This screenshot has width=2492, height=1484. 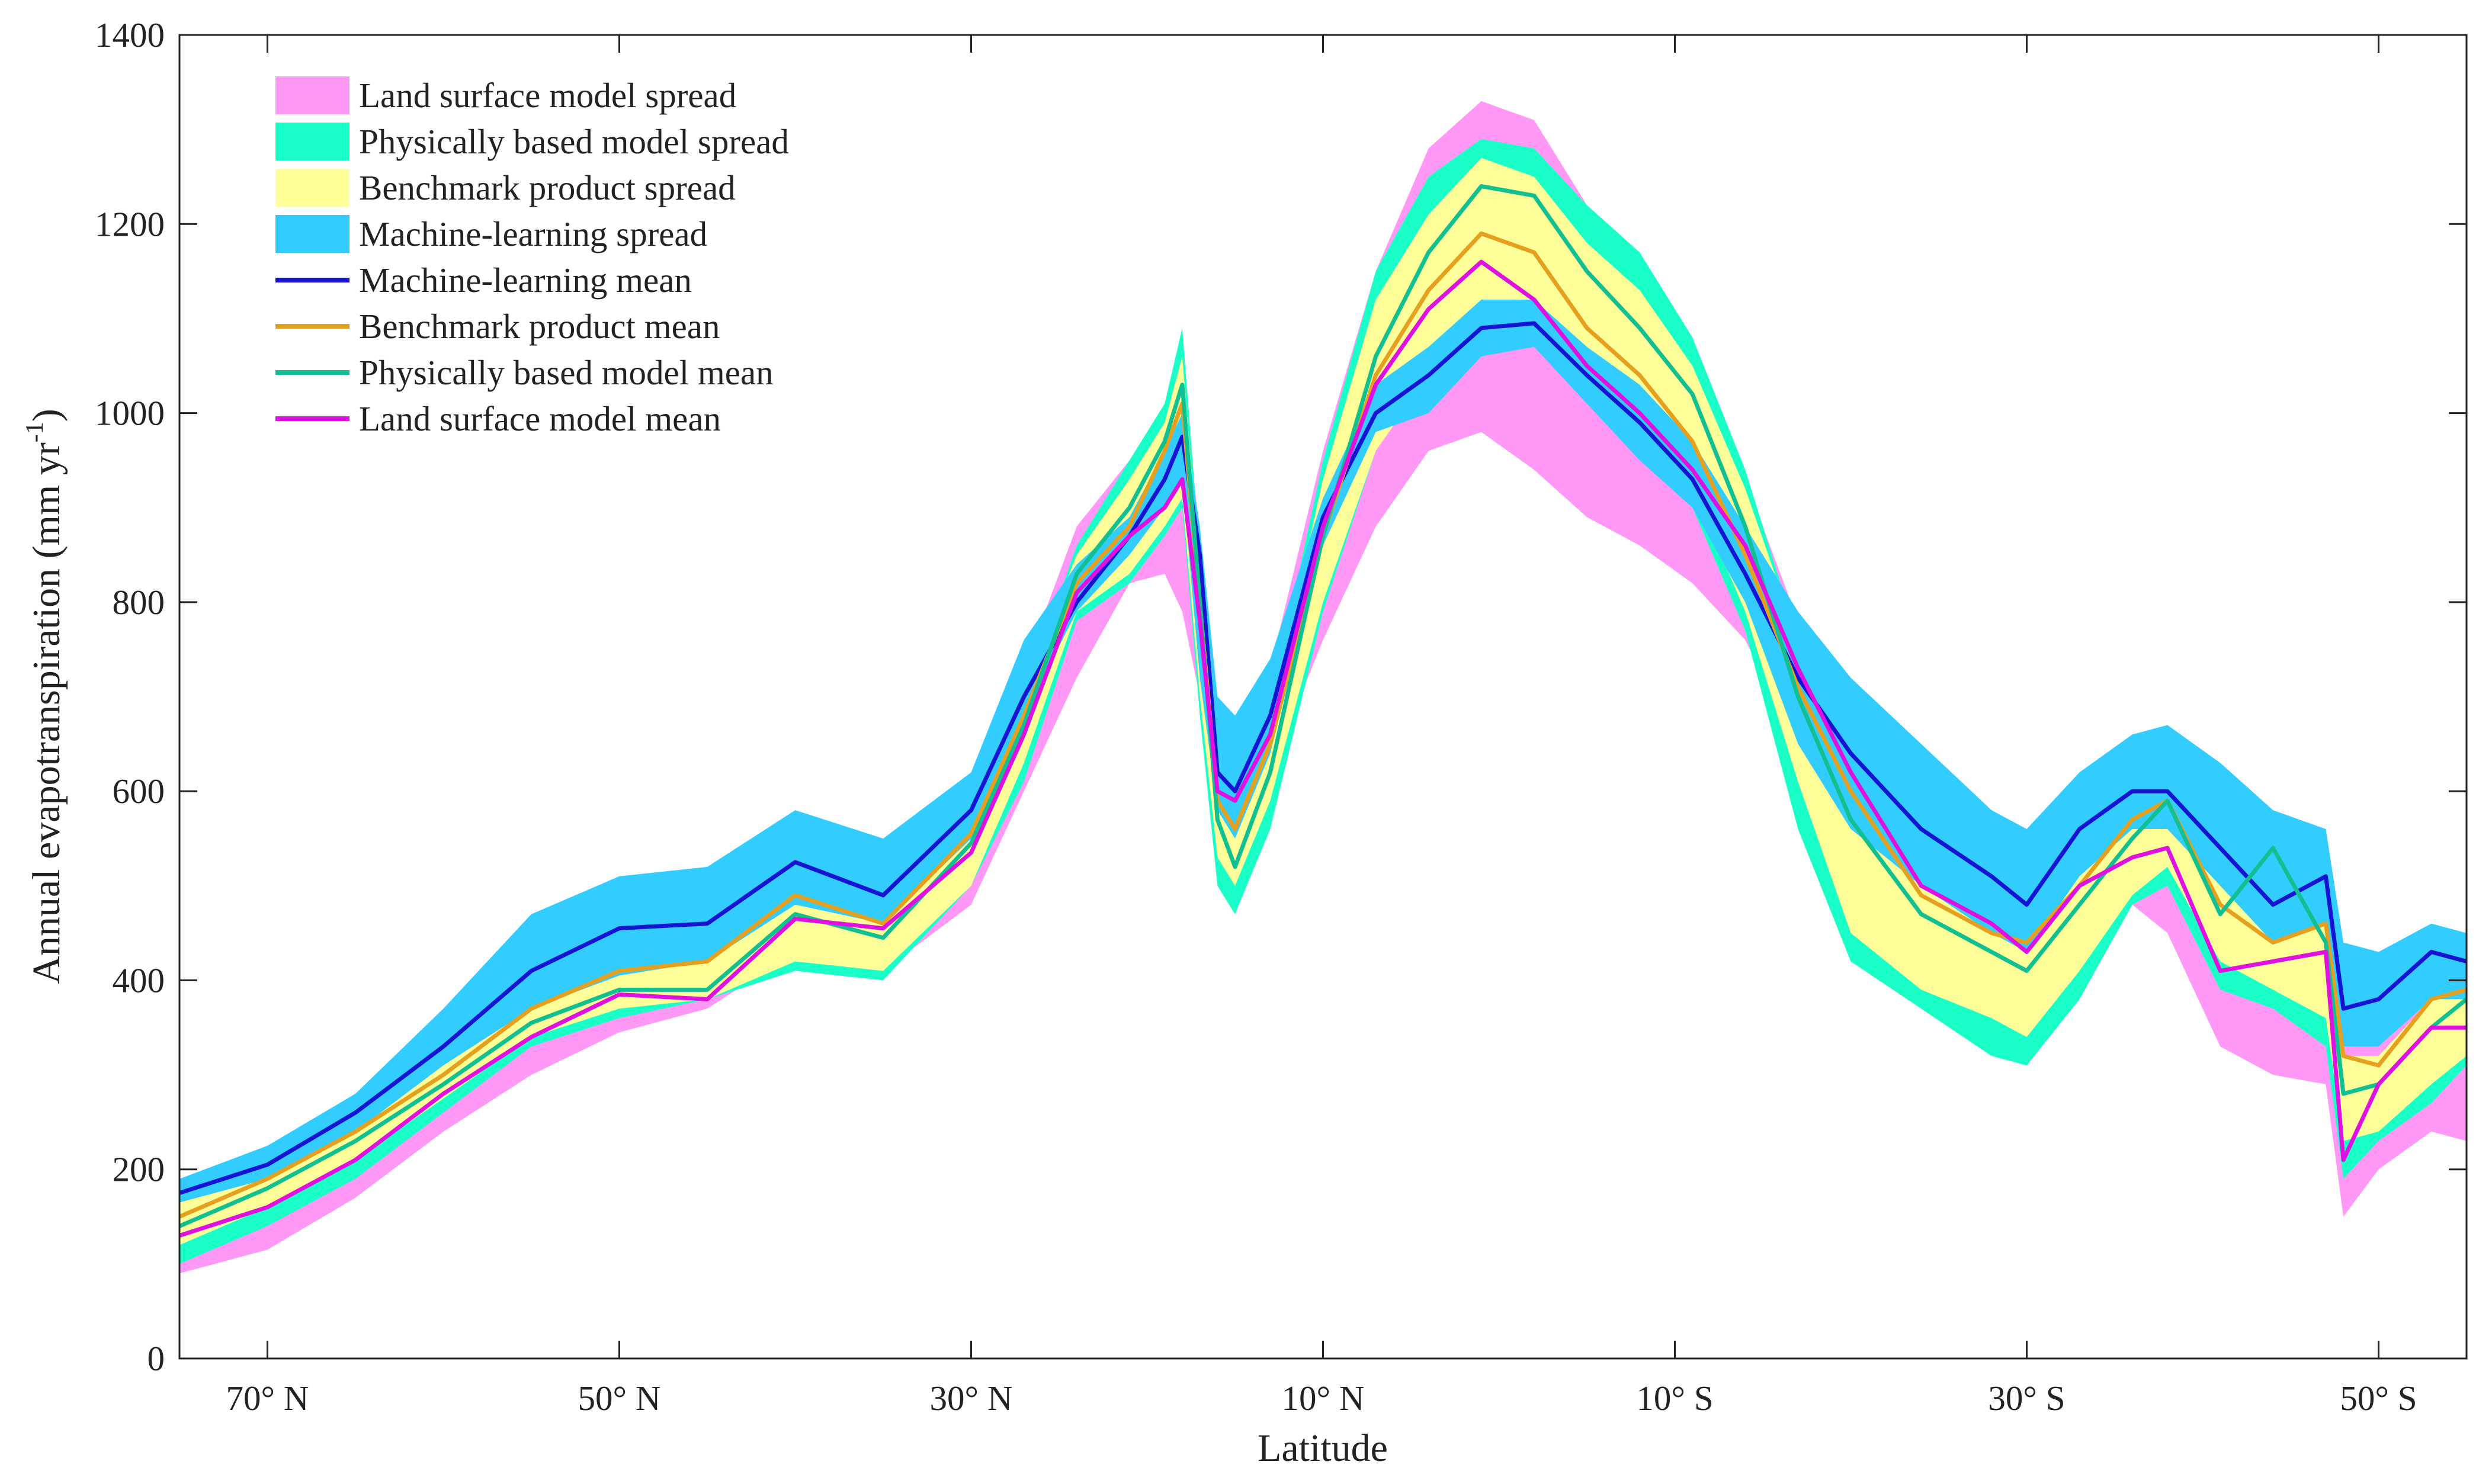 I want to click on y-tick-label: 200, so click(x=139, y=1169).